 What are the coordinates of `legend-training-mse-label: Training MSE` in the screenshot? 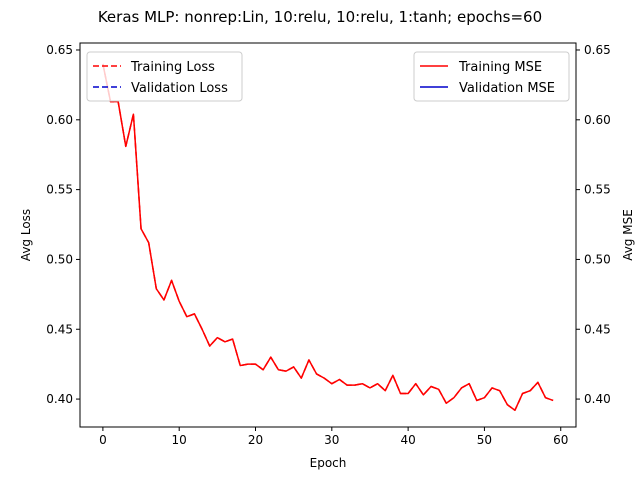 It's located at (500, 67).